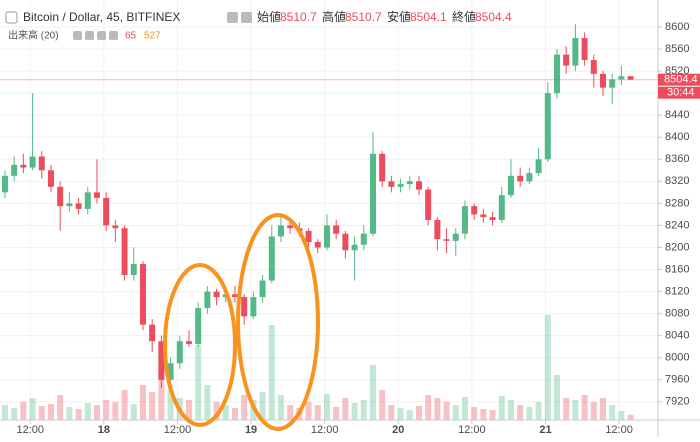 This screenshot has width=700, height=442. Describe the element at coordinates (493, 17) in the screenshot. I see `ohlc-value: 8504.4` at that location.